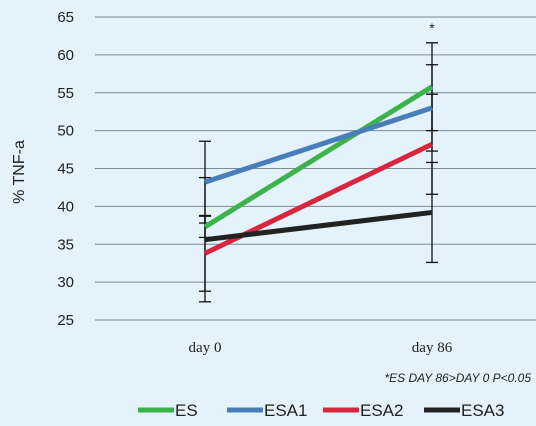  What do you see at coordinates (65, 93) in the screenshot?
I see `y-tick-55: 55` at bounding box center [65, 93].